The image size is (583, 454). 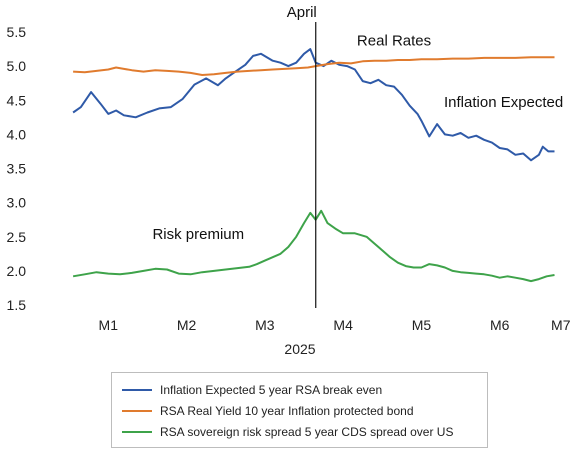 What do you see at coordinates (17, 66) in the screenshot?
I see `y-tick-label: 5.0` at bounding box center [17, 66].